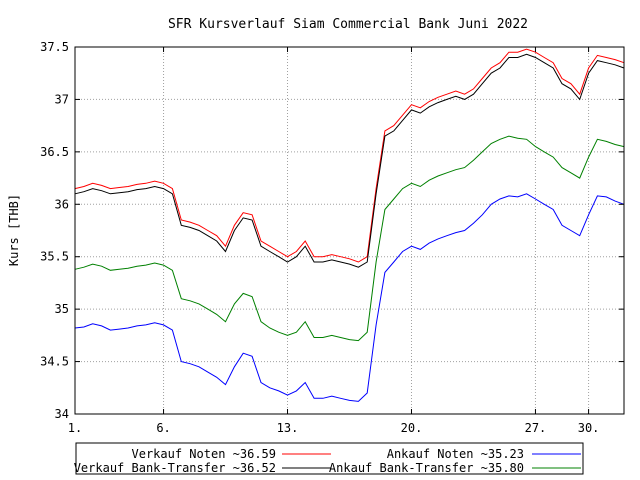 This screenshot has width=640, height=480. What do you see at coordinates (14, 230) in the screenshot?
I see `y-axis-label: Kurs [THB]` at bounding box center [14, 230].